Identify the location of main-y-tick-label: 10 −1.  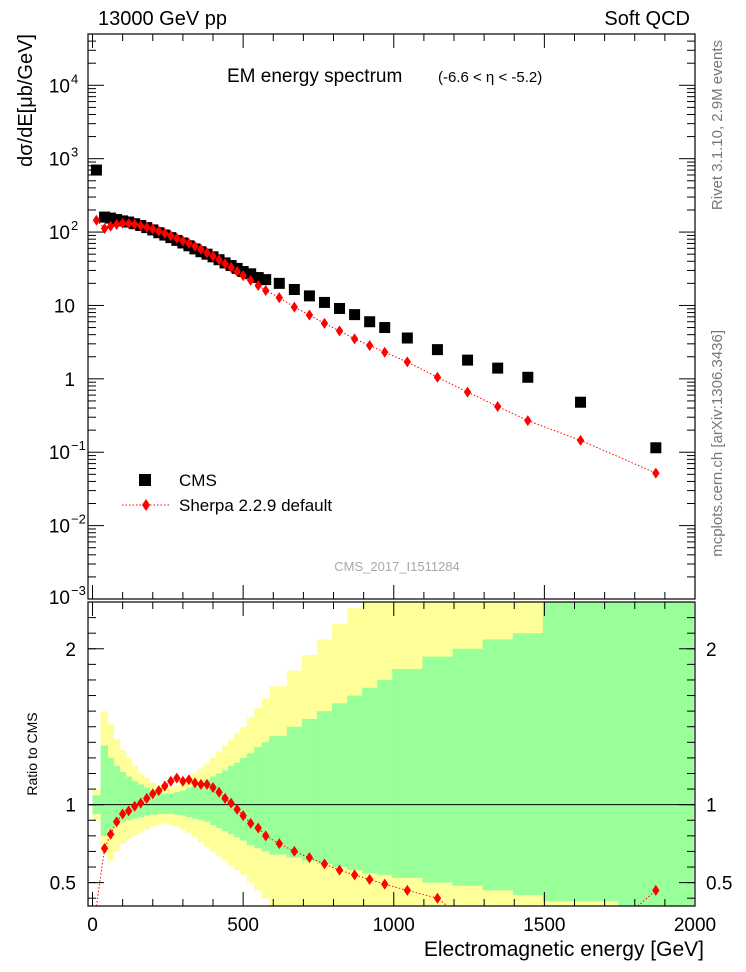
(67, 451).